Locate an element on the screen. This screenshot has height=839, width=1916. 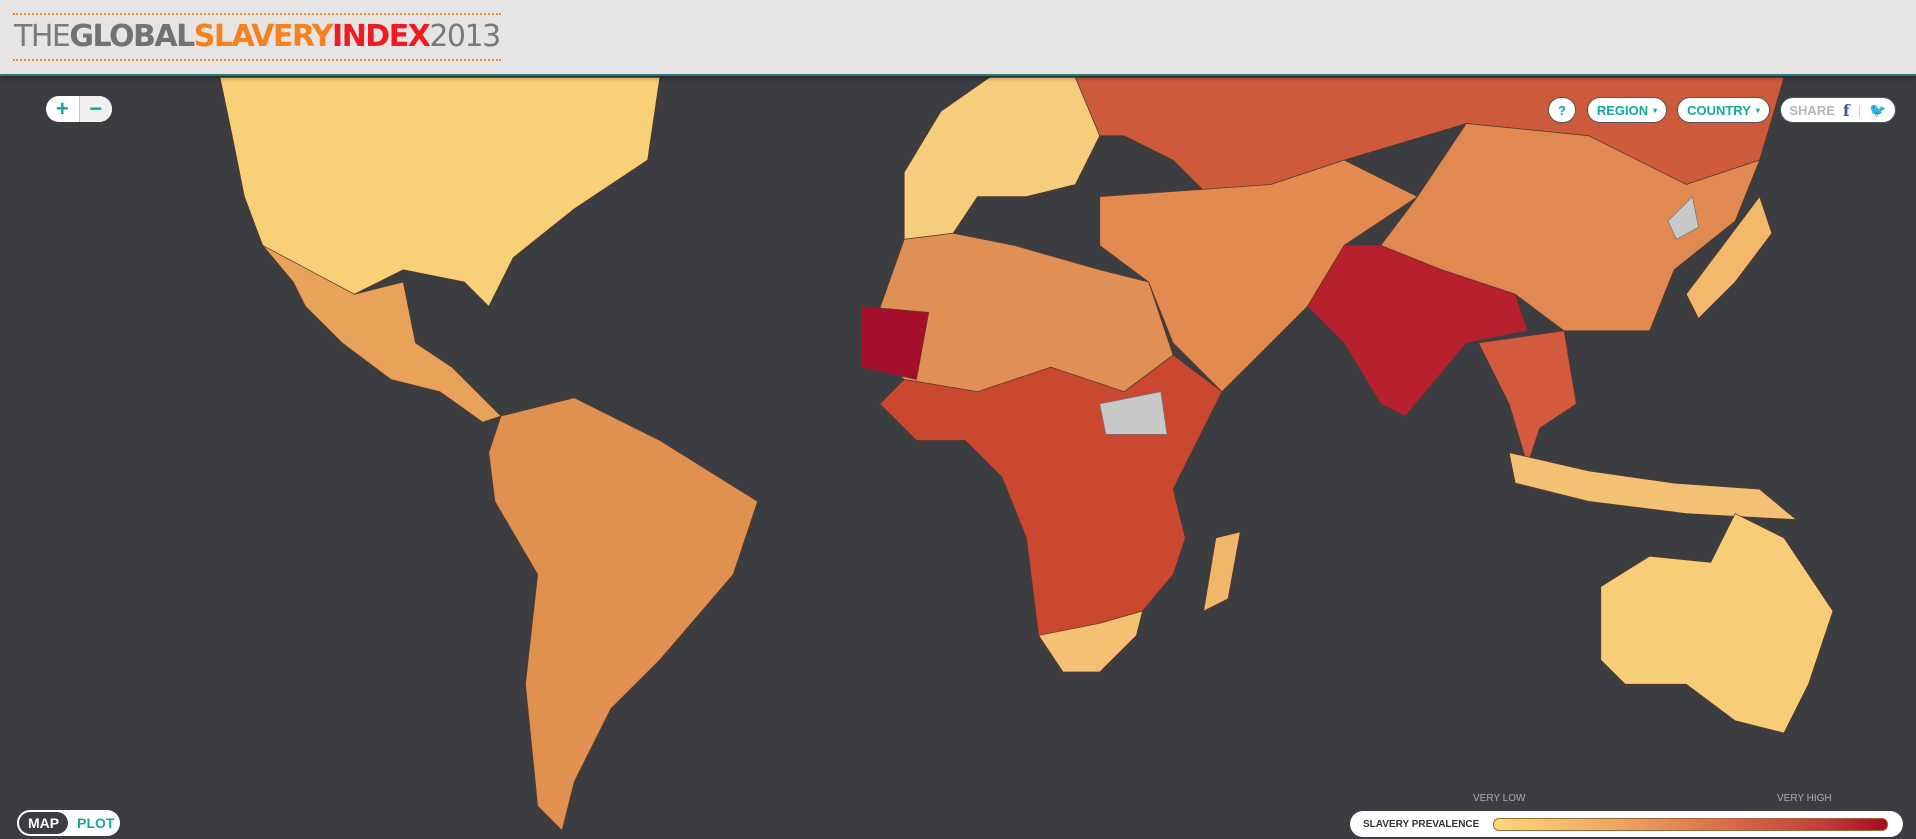
plot-view-button: PLOT is located at coordinates (96, 823).